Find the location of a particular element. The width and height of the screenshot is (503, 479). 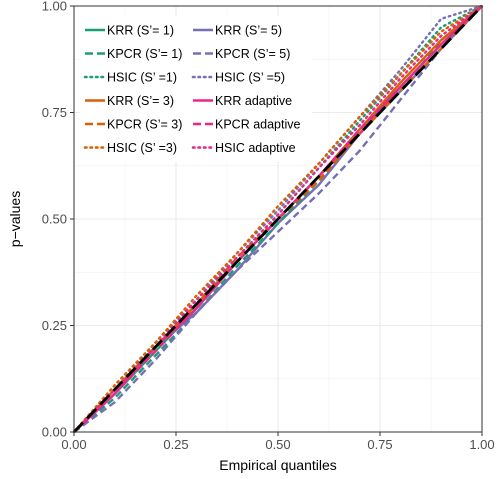

y-tick-label: 0.25 is located at coordinates (54, 325).